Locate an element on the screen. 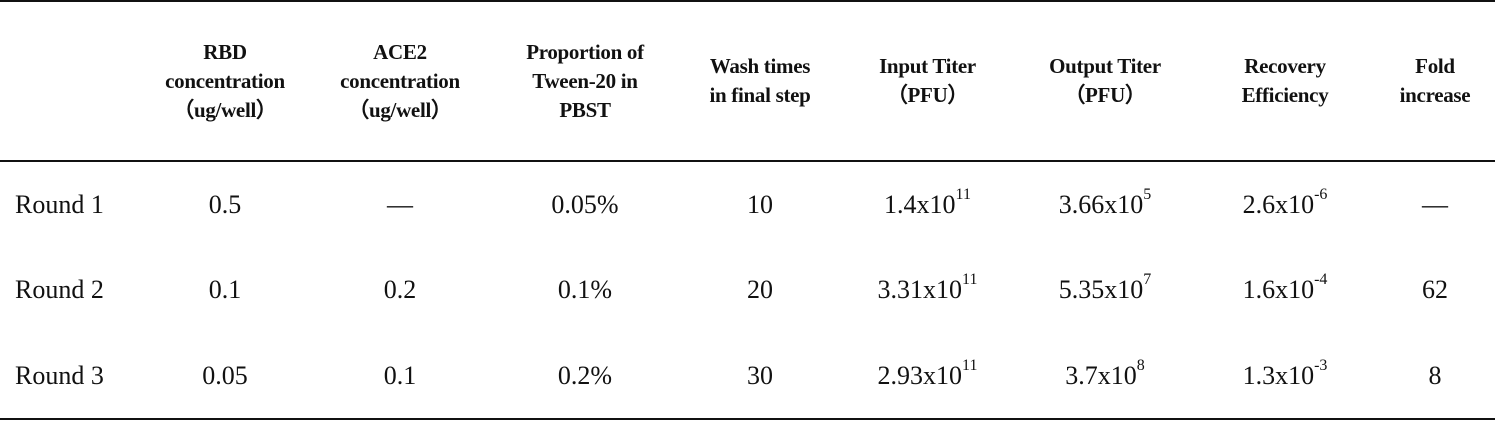 This screenshot has height=422, width=1495. mantissa: 3.7x10 is located at coordinates (1101, 375).